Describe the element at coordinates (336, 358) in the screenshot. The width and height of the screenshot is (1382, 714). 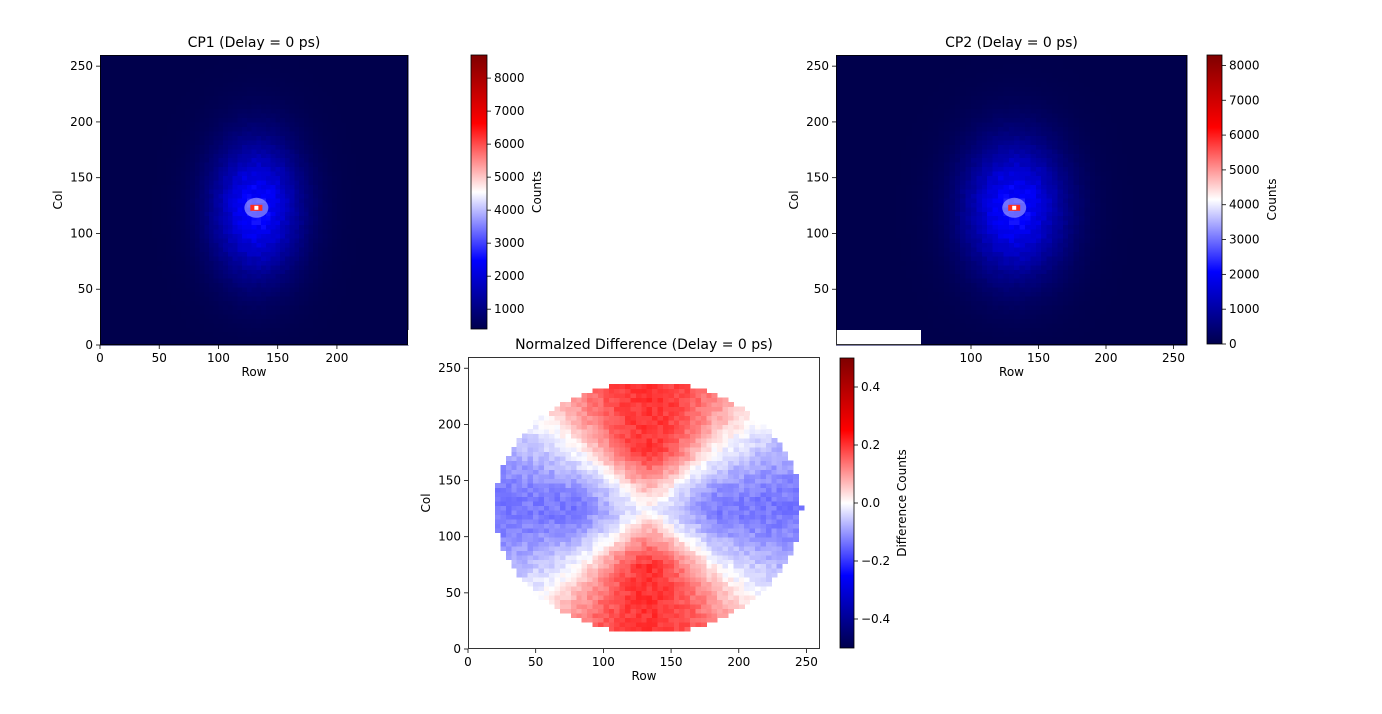
I see `x-tick-label: 200` at that location.